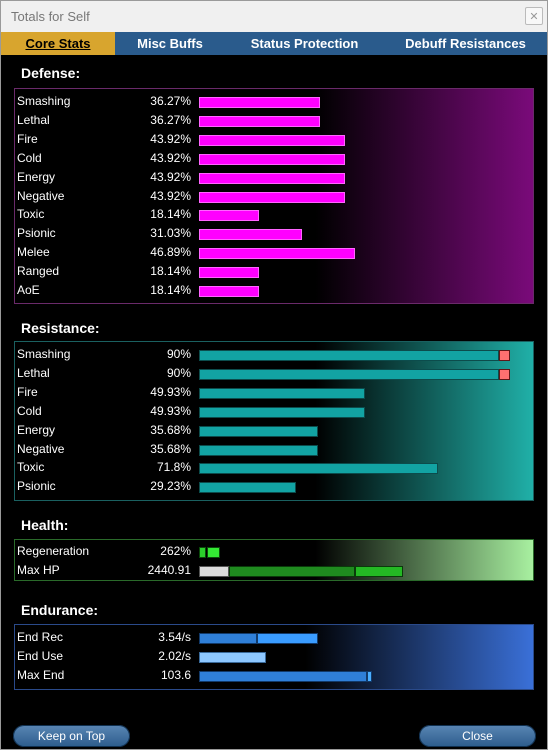 The width and height of the screenshot is (548, 750). I want to click on tab-debuff-resistances: Debuff Resistances, so click(465, 43).